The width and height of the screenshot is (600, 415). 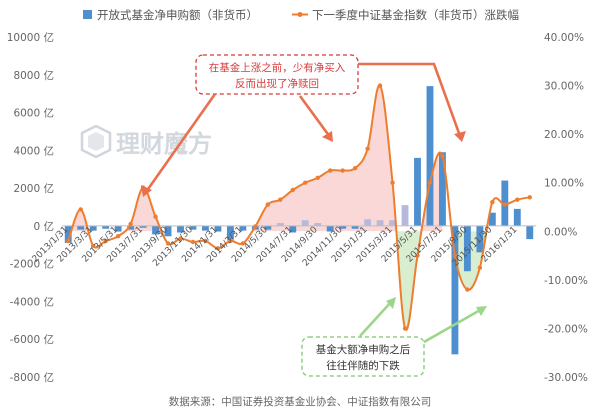 What do you see at coordinates (363, 365) in the screenshot?
I see `annotation-bottom-line2: 往往伴随的下跌` at bounding box center [363, 365].